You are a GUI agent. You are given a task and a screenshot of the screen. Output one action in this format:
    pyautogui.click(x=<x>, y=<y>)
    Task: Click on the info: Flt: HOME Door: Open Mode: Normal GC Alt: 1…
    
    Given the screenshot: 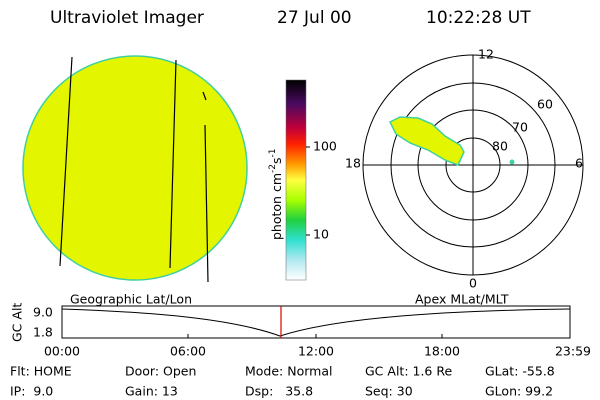 What is the action you would take?
    pyautogui.click(x=282, y=381)
    